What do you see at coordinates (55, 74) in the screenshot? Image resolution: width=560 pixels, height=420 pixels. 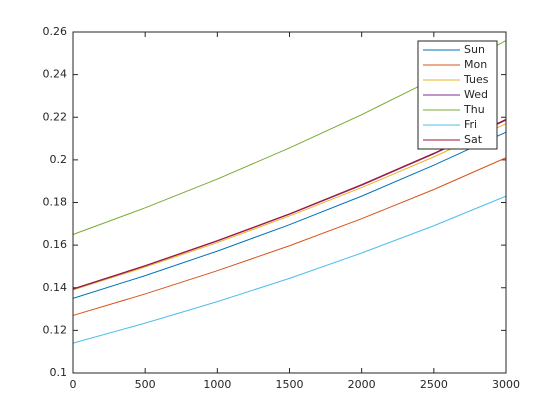 I see `y-tick-label: 0.24` at bounding box center [55, 74].